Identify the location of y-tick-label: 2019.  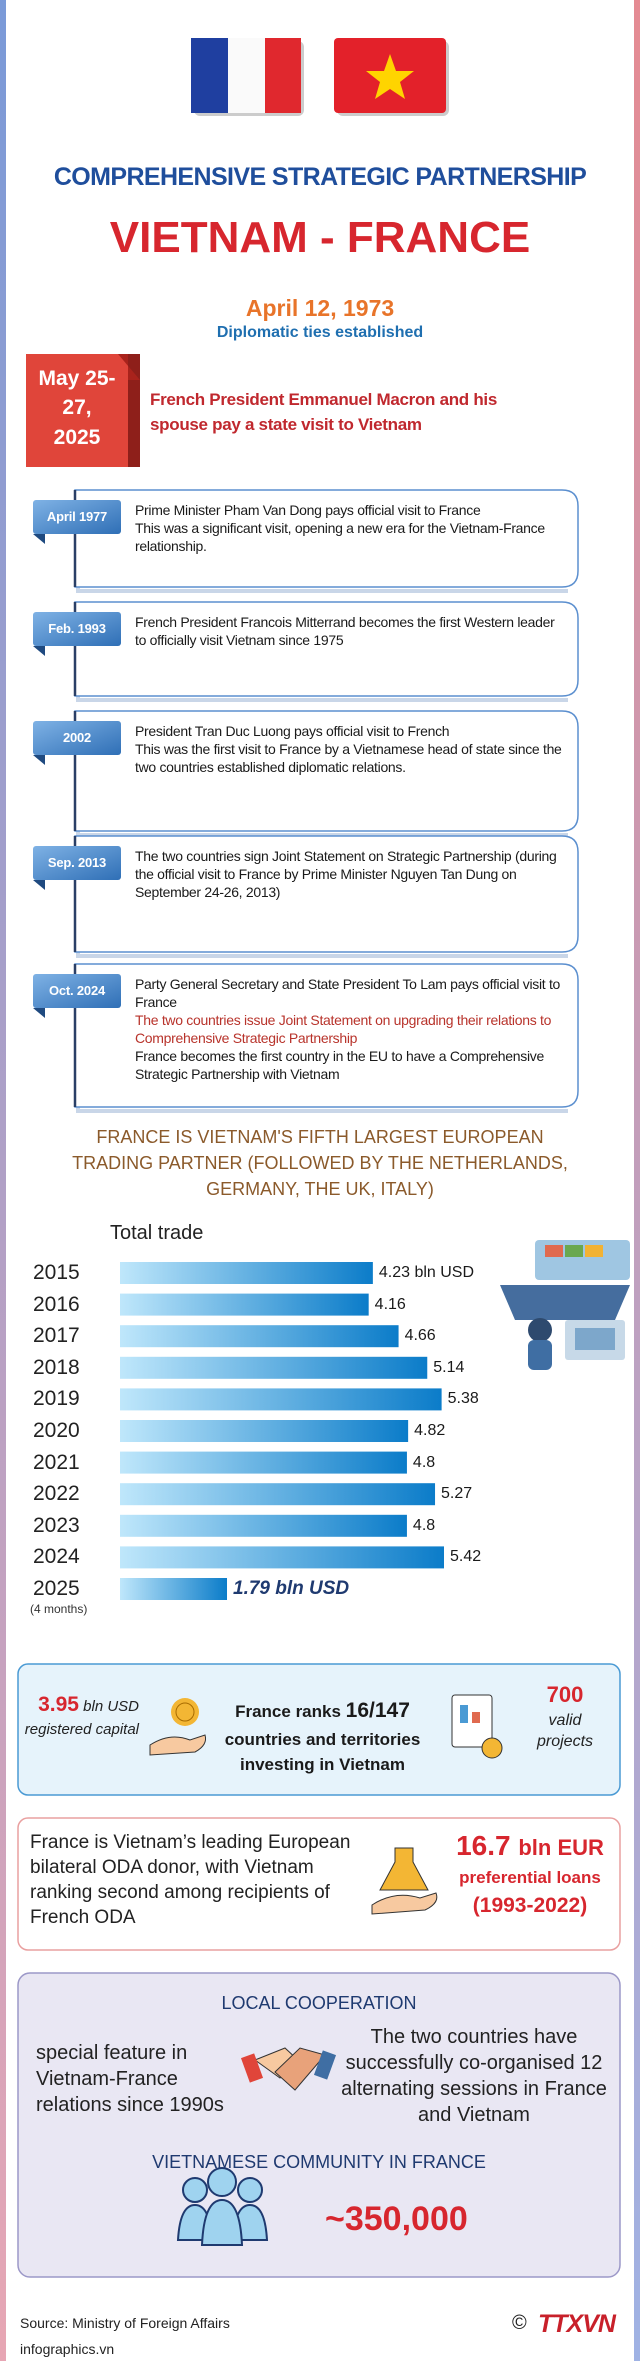
(56, 1399).